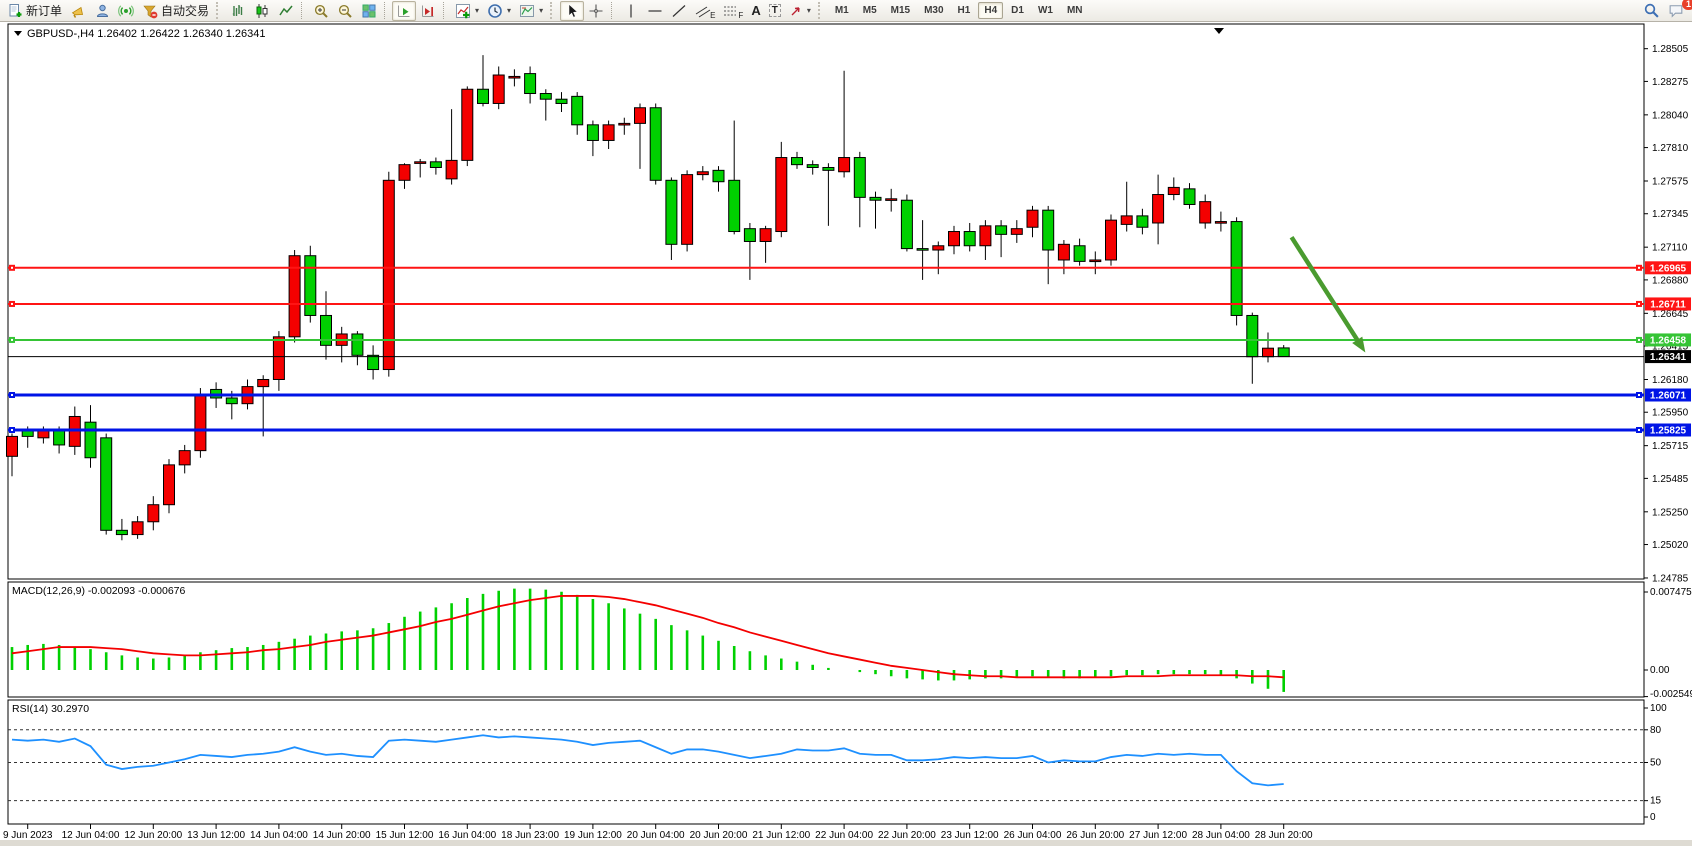 This screenshot has height=846, width=1692. I want to click on svg-text: RSI(14) 30.2970, so click(50, 709).